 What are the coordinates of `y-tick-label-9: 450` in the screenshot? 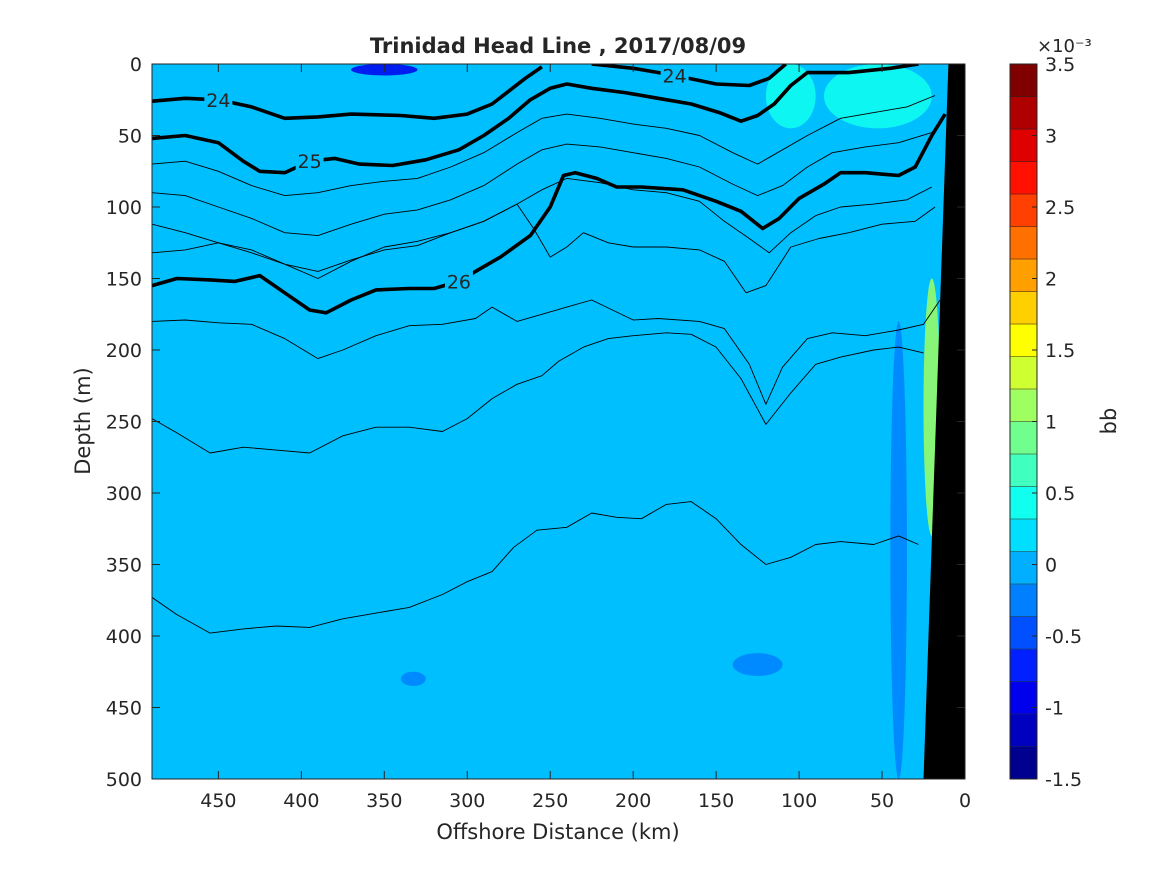 It's located at (124, 709).